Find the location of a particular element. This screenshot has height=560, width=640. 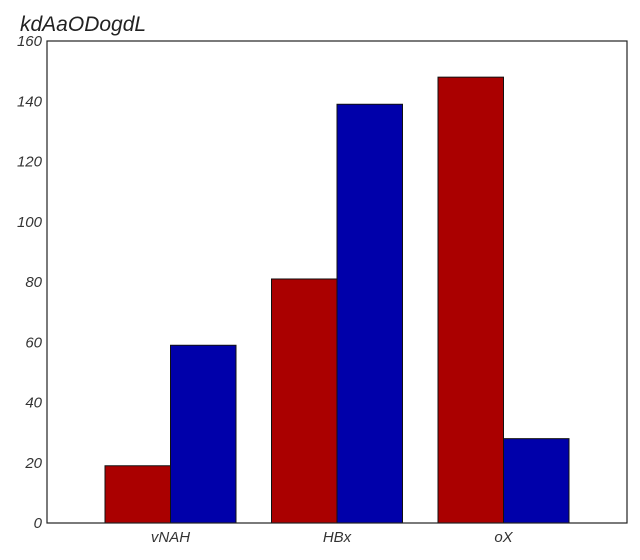

y-tick-label: 20 is located at coordinates (33, 463).